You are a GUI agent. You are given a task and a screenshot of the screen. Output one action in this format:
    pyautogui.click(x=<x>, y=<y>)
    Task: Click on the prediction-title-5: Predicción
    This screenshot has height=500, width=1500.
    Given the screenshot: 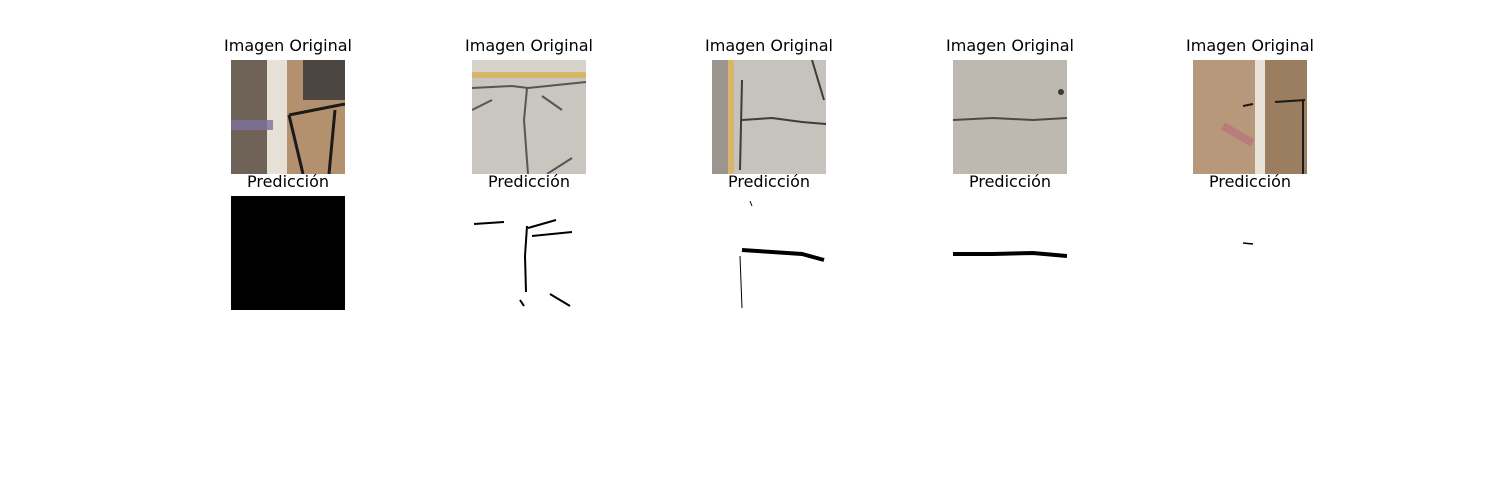 What is the action you would take?
    pyautogui.click(x=1249, y=181)
    